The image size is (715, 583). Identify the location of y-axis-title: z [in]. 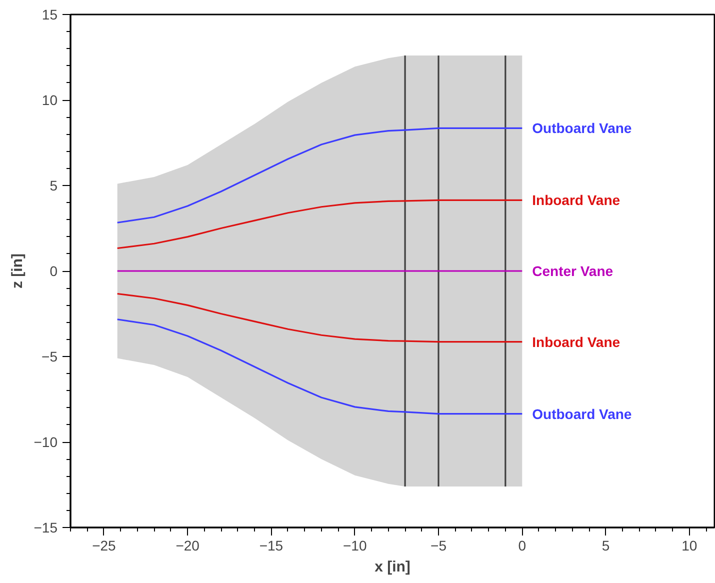
(17, 270).